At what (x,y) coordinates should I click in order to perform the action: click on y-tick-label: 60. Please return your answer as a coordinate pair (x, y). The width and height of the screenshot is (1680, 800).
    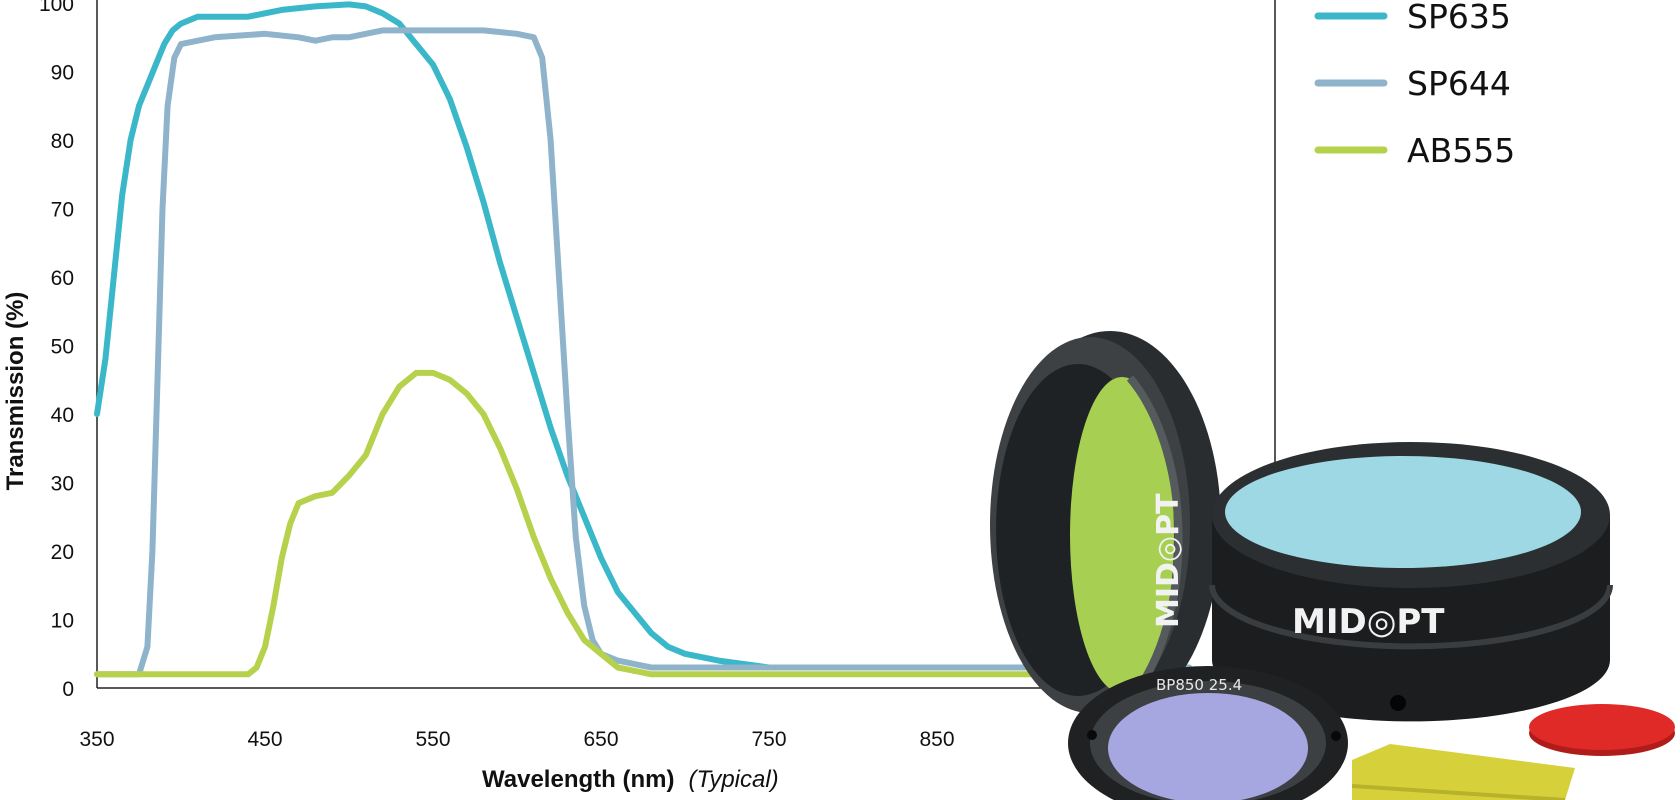
    Looking at the image, I should click on (62, 278).